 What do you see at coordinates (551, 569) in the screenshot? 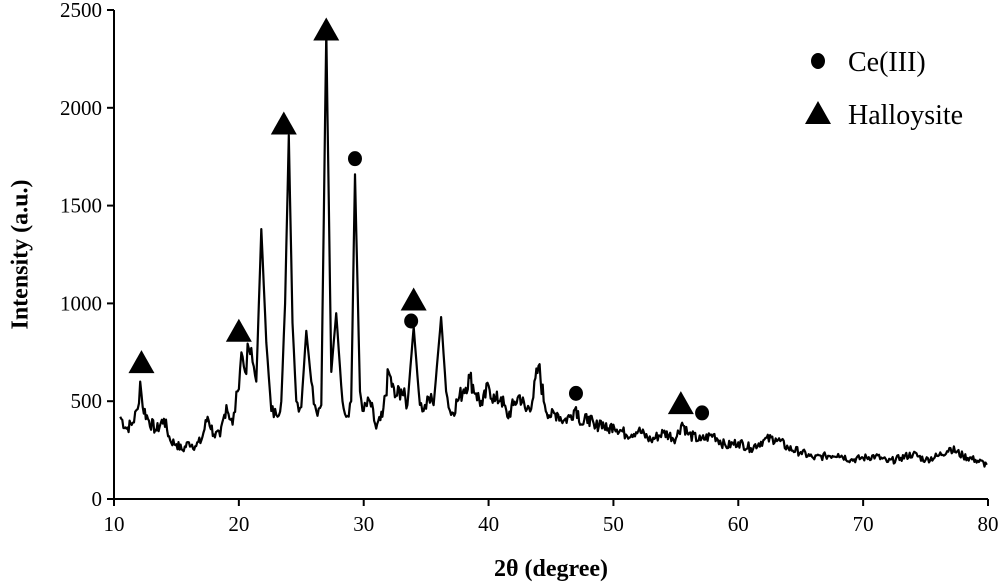
I see `x-axis-title: 2θ (degree)` at bounding box center [551, 569].